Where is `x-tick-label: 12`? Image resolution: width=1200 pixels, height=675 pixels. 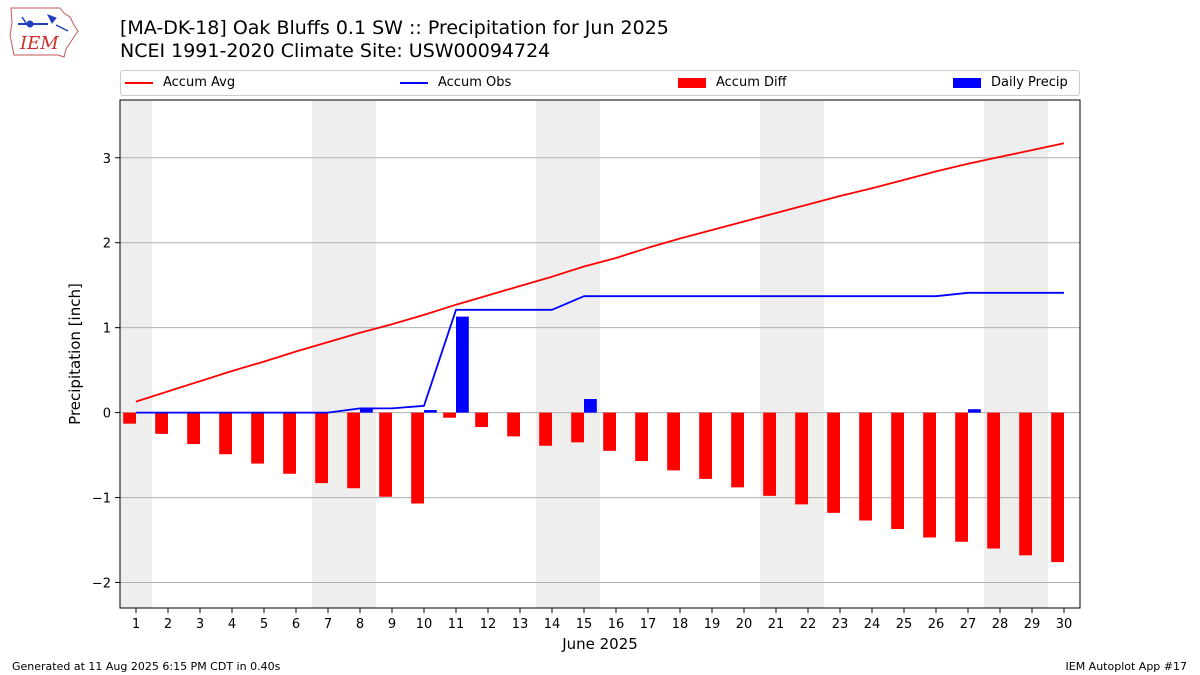
x-tick-label: 12 is located at coordinates (488, 624).